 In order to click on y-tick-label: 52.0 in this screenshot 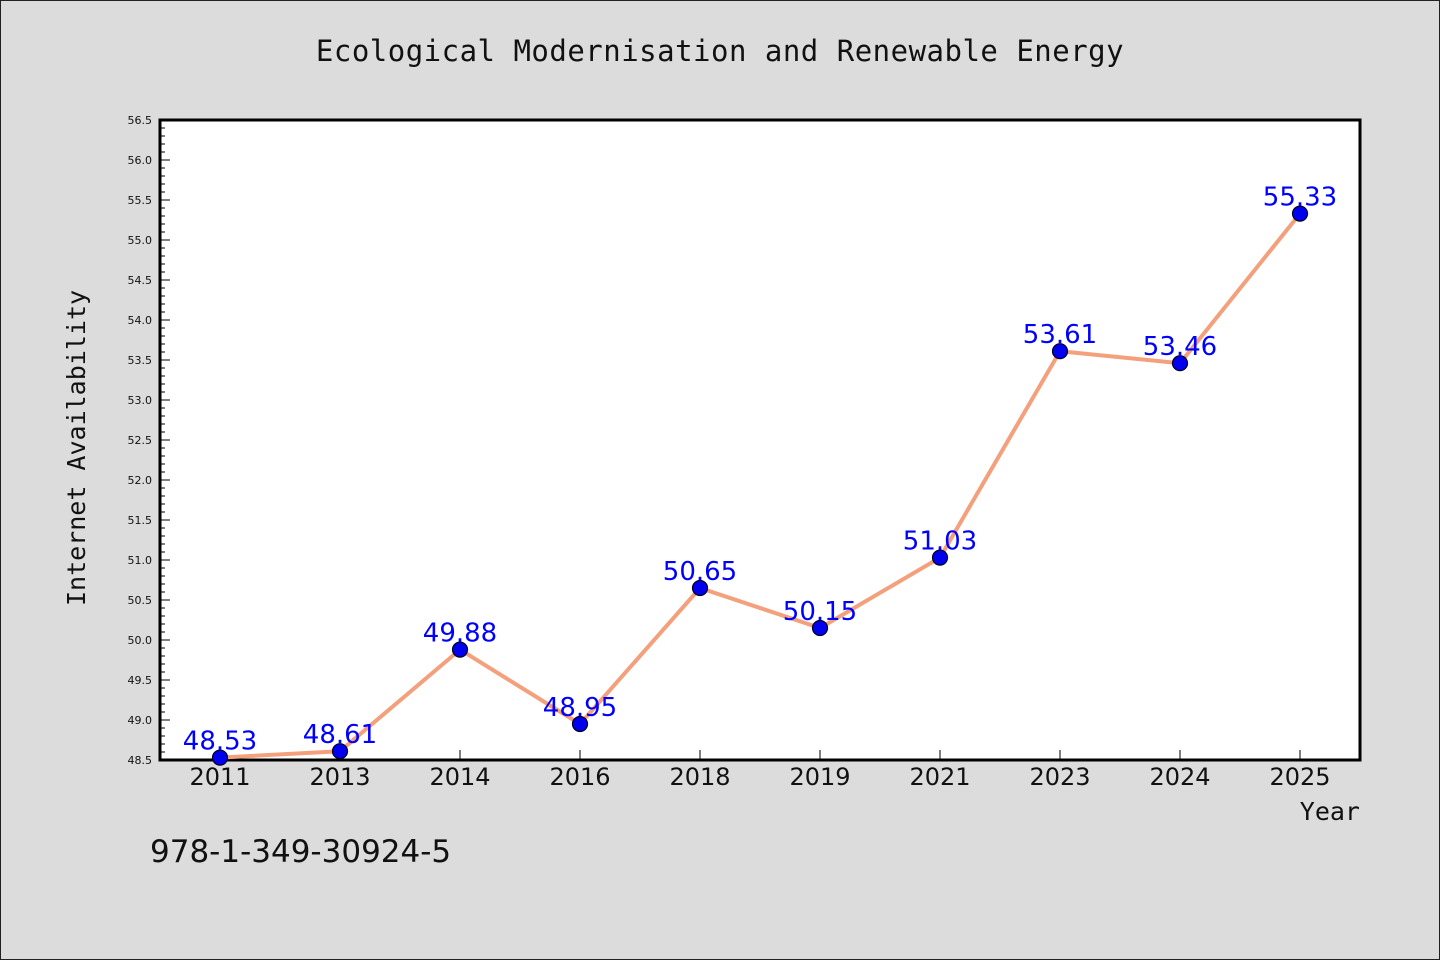, I will do `click(140, 480)`.